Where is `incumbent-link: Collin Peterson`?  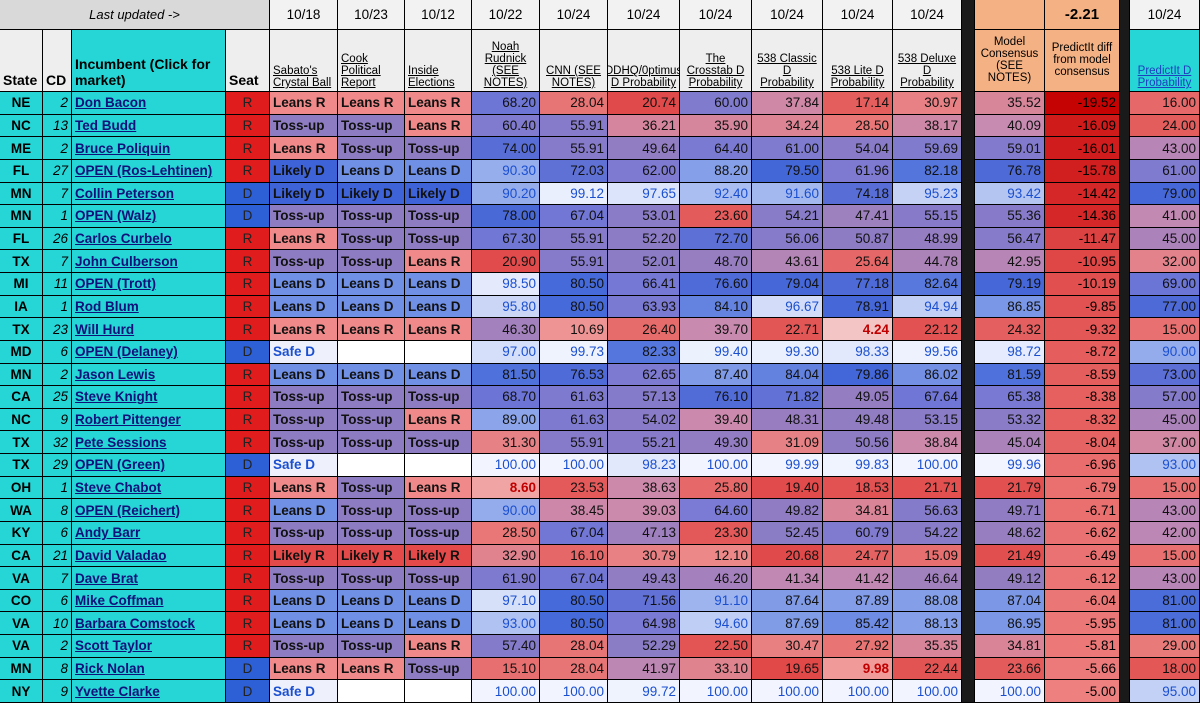 incumbent-link: Collin Peterson is located at coordinates (149, 194).